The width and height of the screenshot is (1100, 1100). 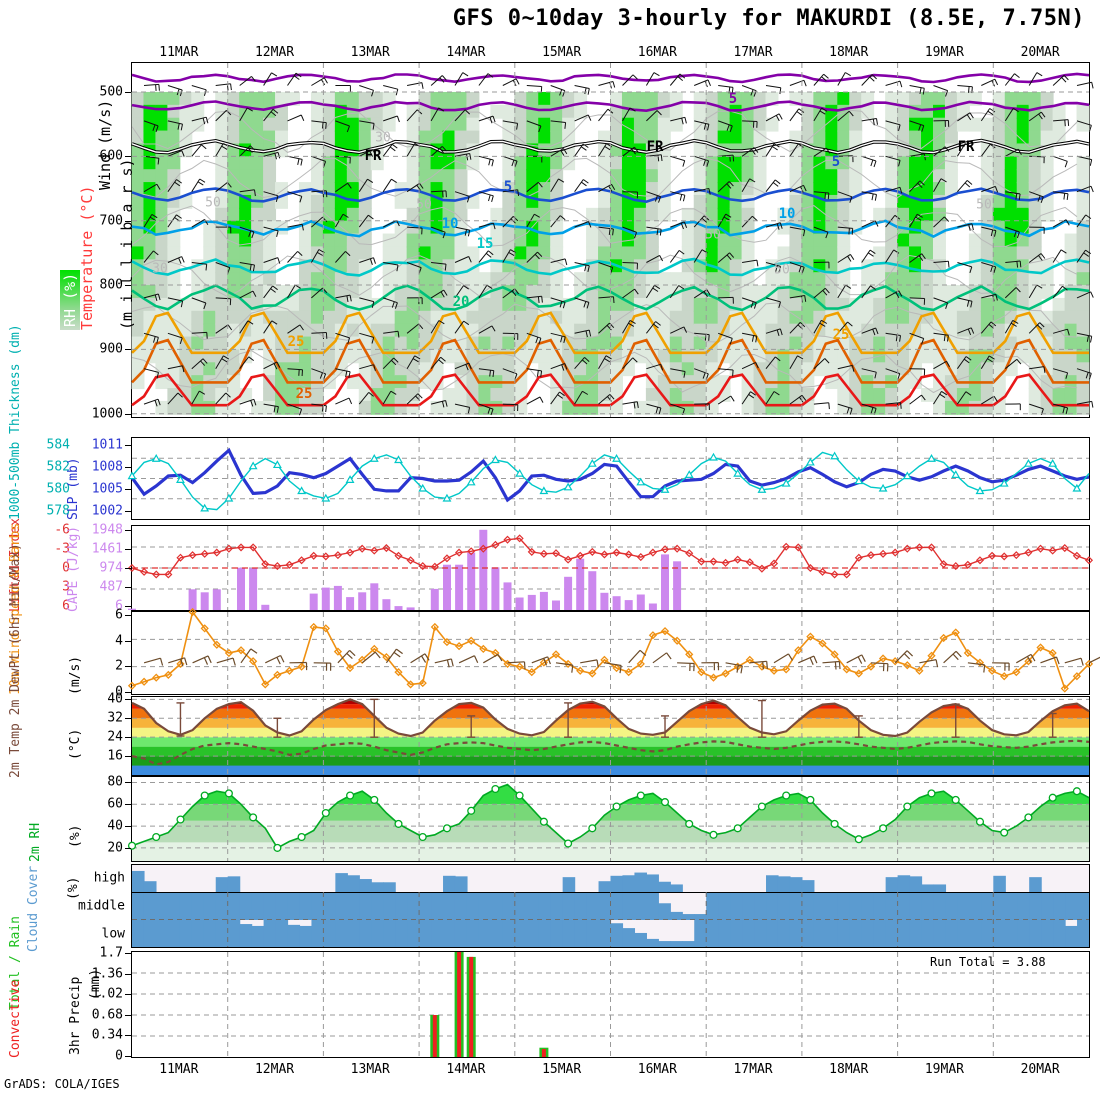 What do you see at coordinates (753, 1069) in the screenshot?
I see `date-label-bottom-17MAR: 17MAR` at bounding box center [753, 1069].